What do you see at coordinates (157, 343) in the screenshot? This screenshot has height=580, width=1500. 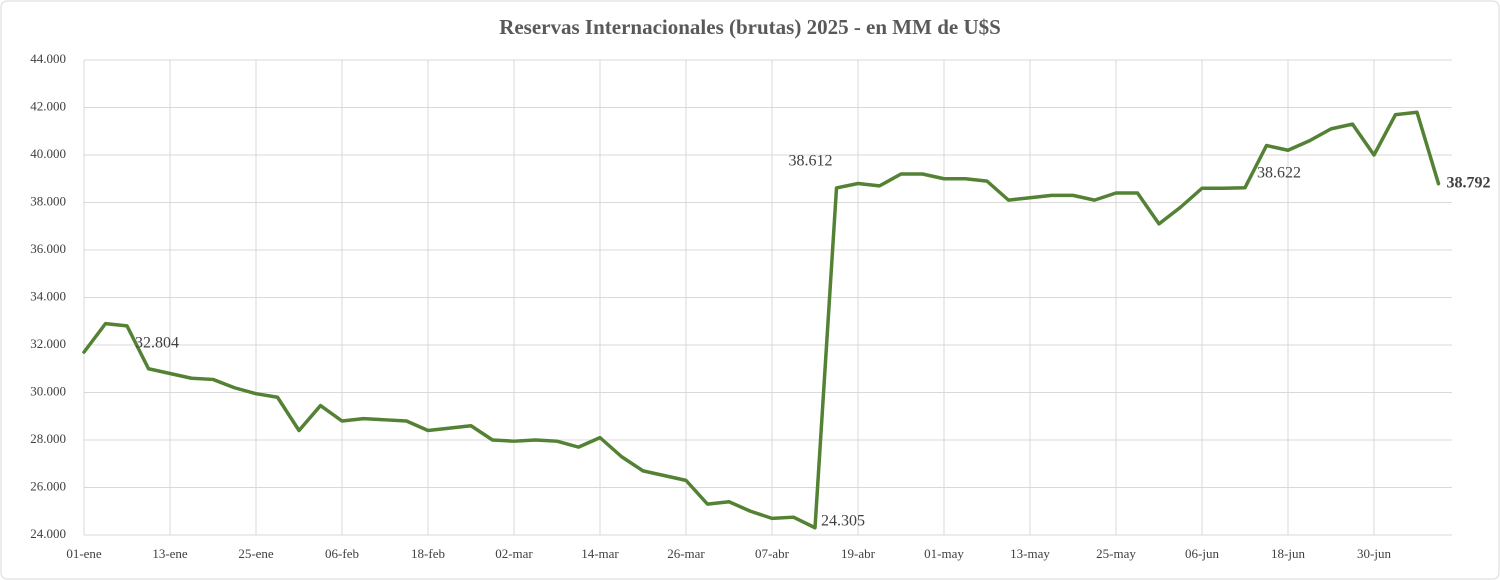 I see `data-label: 32.804` at bounding box center [157, 343].